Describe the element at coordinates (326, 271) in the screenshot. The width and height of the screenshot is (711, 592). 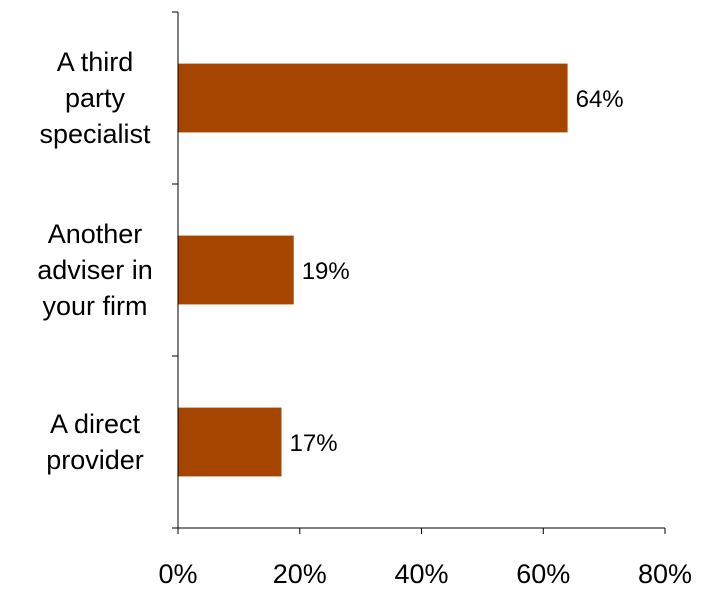
I see `data-label-2: 19%` at that location.